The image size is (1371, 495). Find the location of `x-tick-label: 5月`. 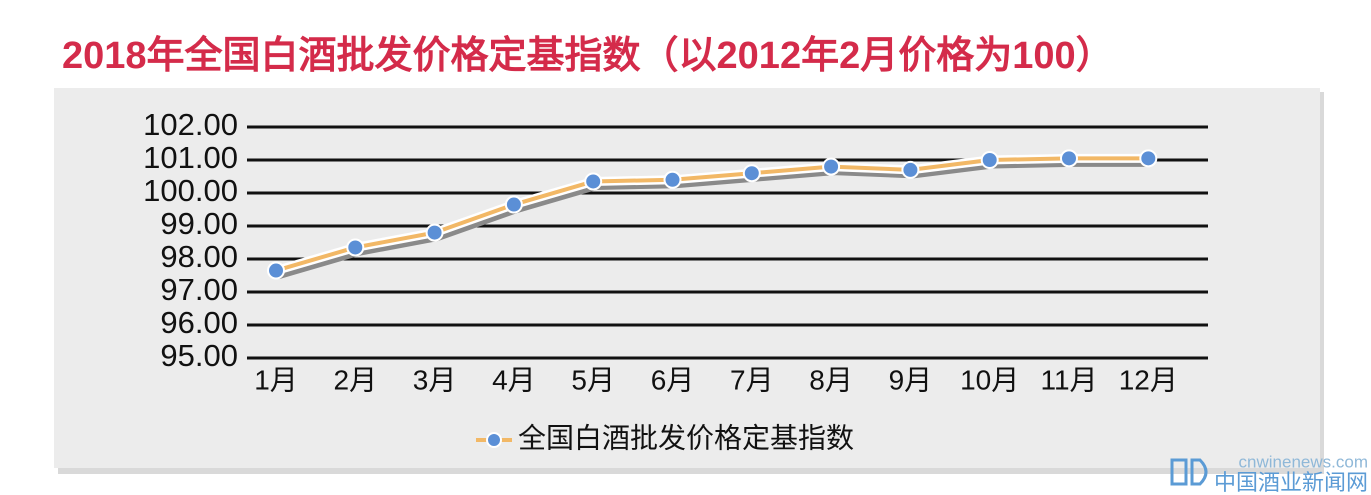

x-tick-label: 5月 is located at coordinates (593, 379).